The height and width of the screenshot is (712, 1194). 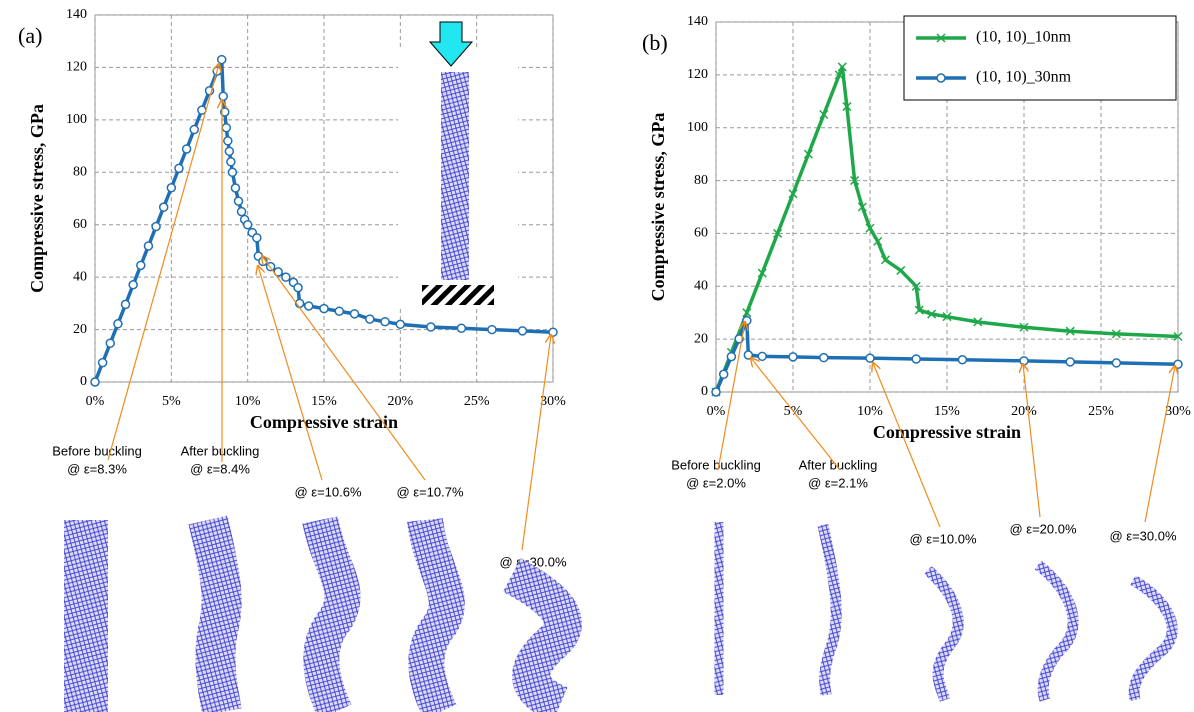 I want to click on x-tick-label: 20%, so click(x=1024, y=411).